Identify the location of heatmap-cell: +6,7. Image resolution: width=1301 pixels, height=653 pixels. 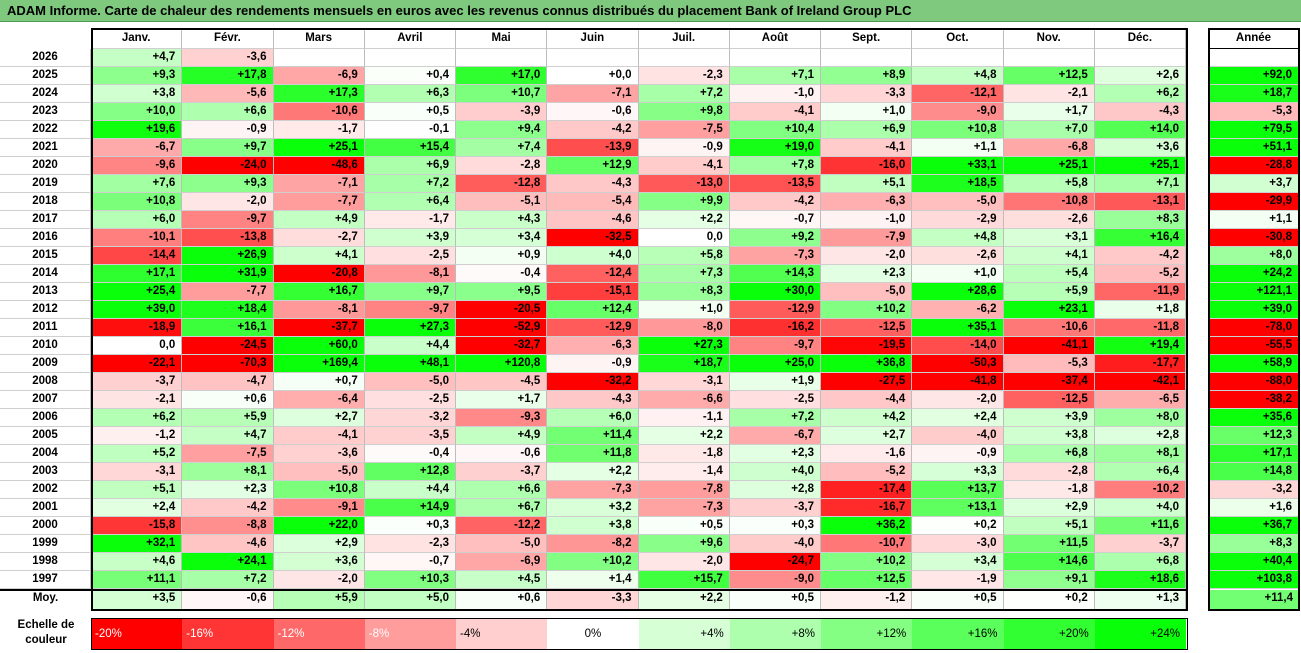
(502, 508).